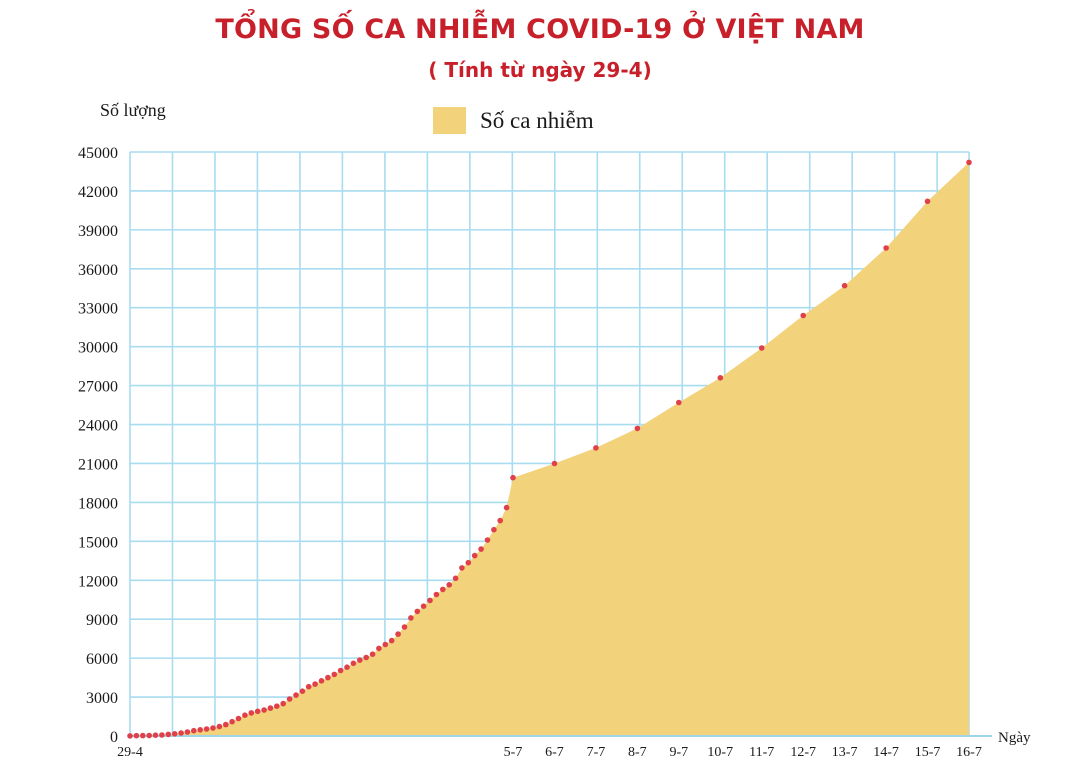  What do you see at coordinates (98, 387) in the screenshot?
I see `y-tick-label: 27000` at bounding box center [98, 387].